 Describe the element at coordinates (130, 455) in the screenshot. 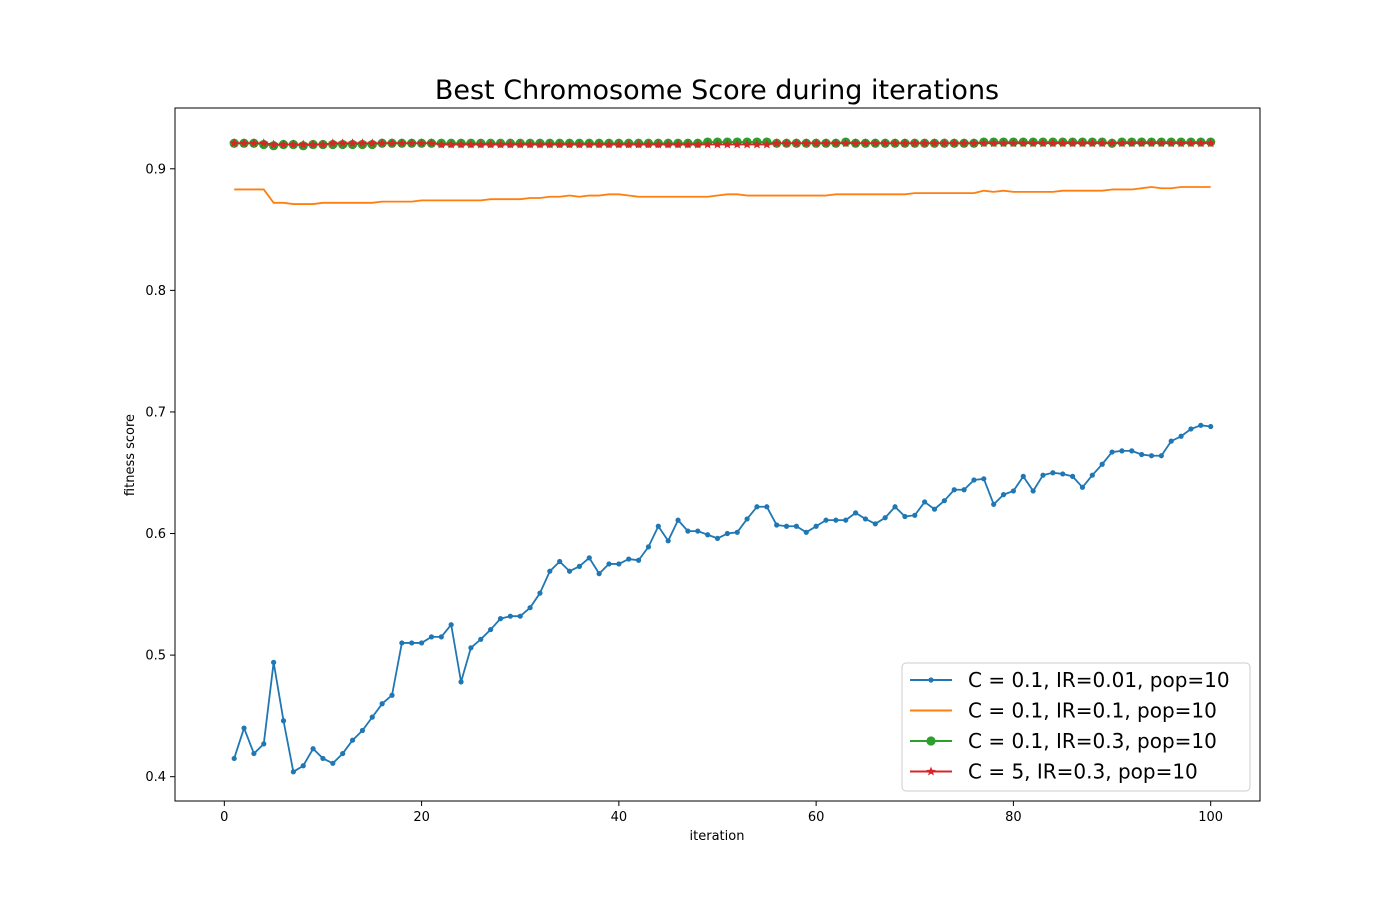

I see `y-axis-label: fitness score` at that location.